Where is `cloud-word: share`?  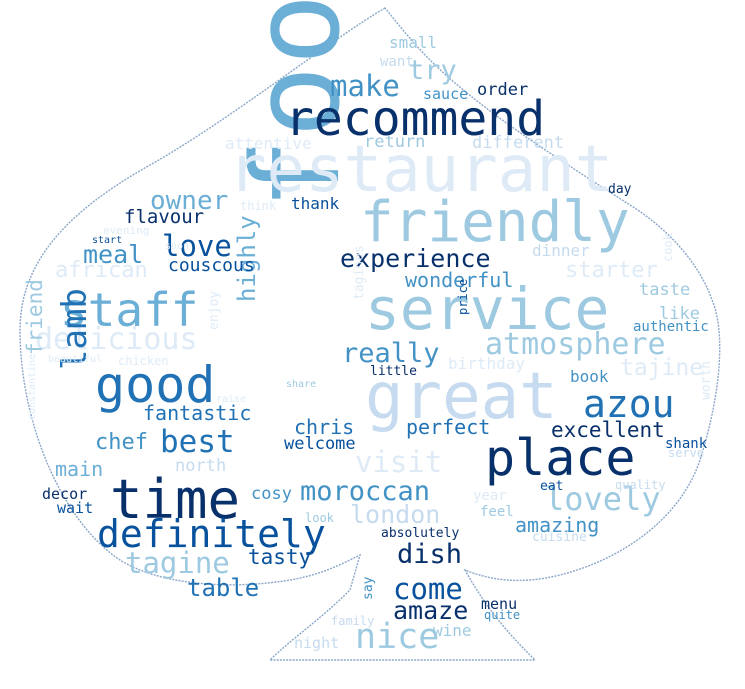
cloud-word: share is located at coordinates (301, 384).